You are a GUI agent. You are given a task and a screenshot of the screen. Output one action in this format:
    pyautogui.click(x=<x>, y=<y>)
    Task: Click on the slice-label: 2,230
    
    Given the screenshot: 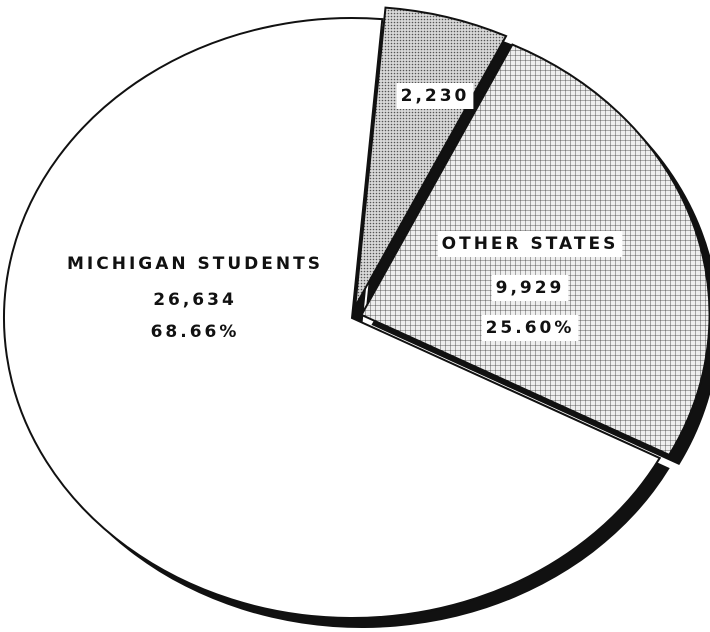 What is the action you would take?
    pyautogui.click(x=435, y=96)
    